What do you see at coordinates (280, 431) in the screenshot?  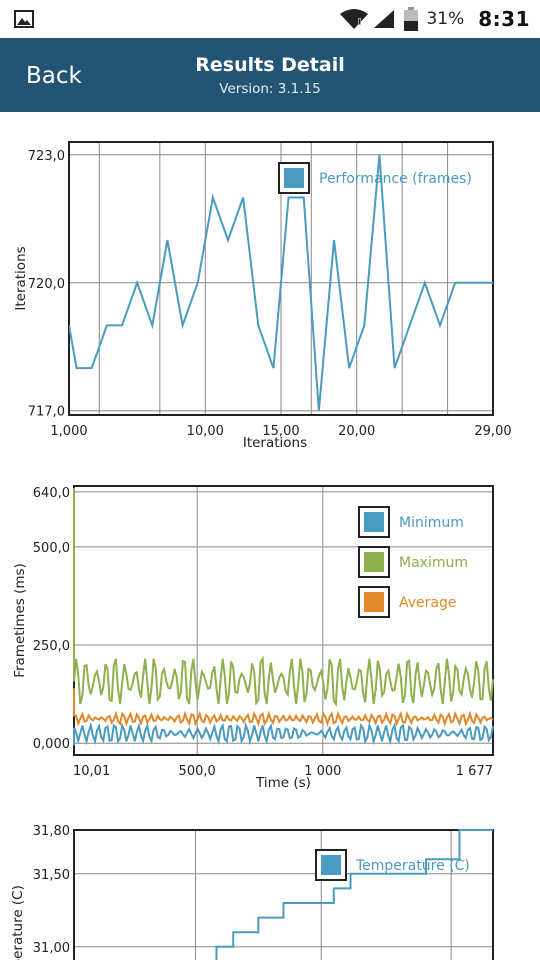 I see `x-tick-label: 15,00` at bounding box center [280, 431].